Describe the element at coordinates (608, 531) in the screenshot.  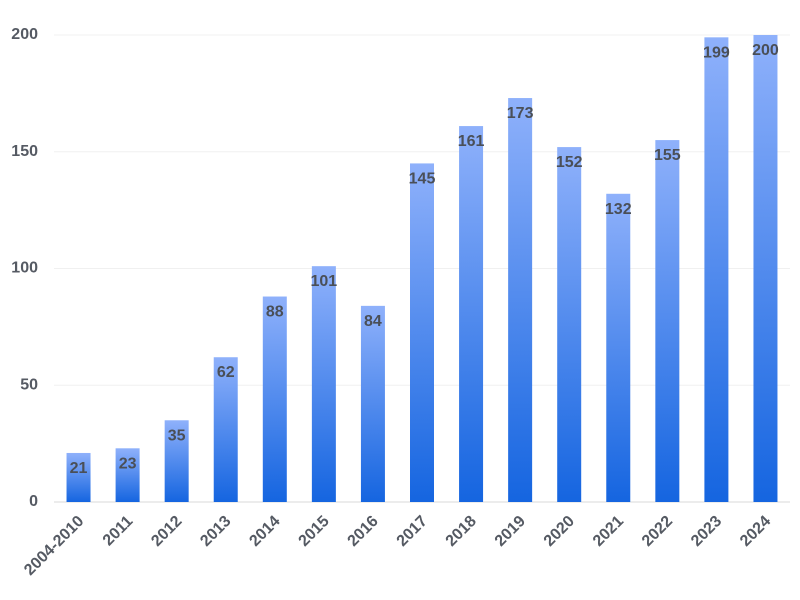
I see `x-tick-label: 2021` at that location.